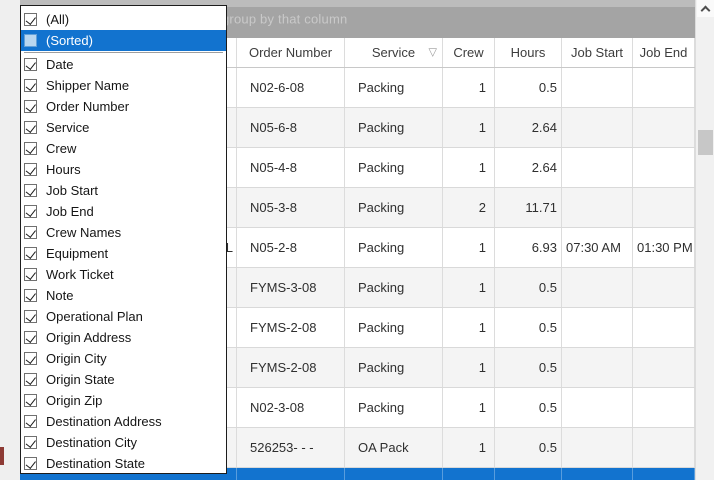 The height and width of the screenshot is (480, 714). What do you see at coordinates (469, 207) in the screenshot?
I see `cell-crew: 2` at bounding box center [469, 207].